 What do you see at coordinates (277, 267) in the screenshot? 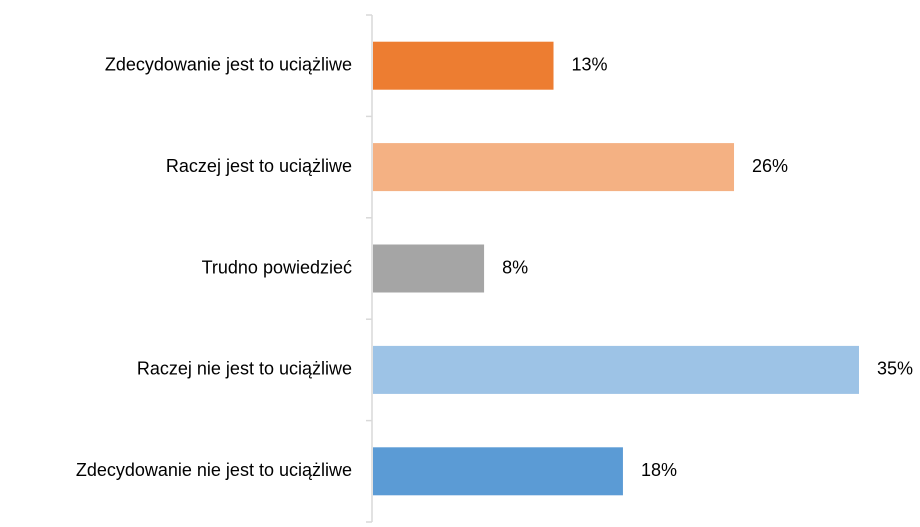
I see `category-label: Trudno powiedzieć` at bounding box center [277, 267].